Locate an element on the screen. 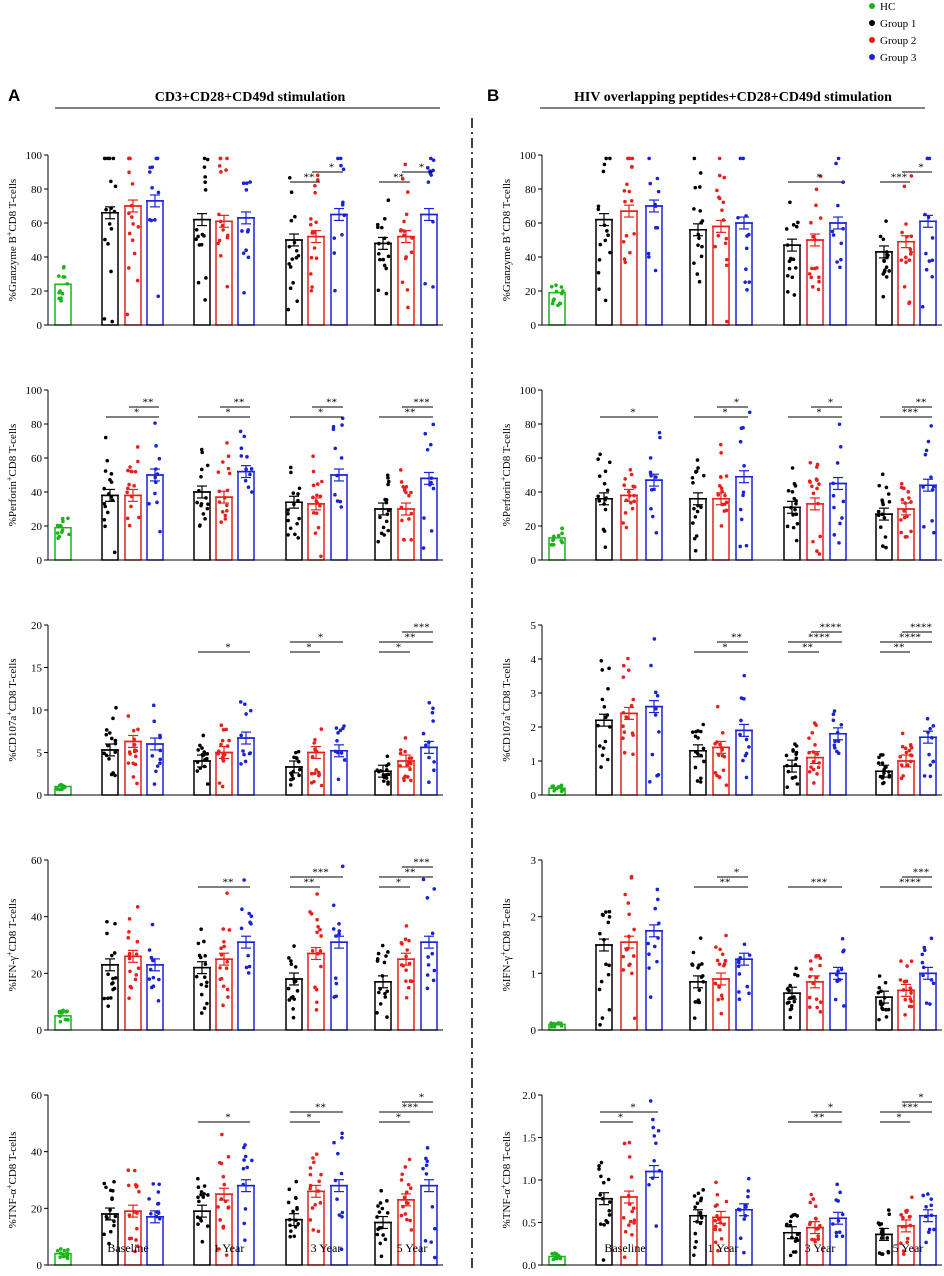  y-tick-label: 2 is located at coordinates (534, 918).